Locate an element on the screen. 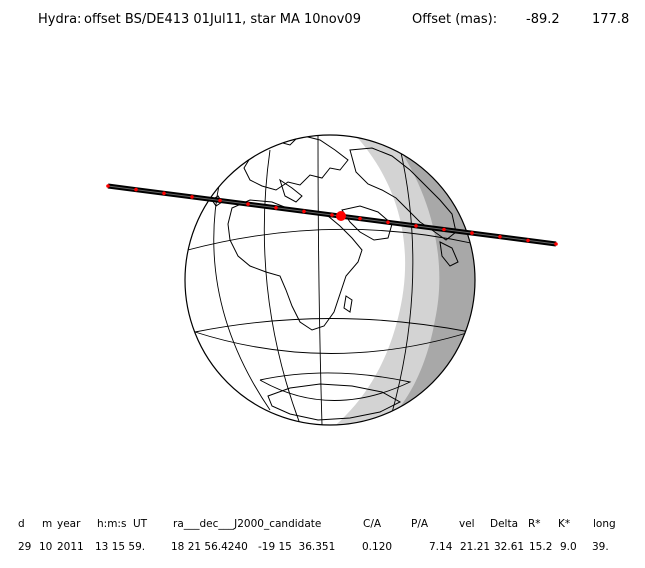  val-vel: 21.21 is located at coordinates (475, 547).